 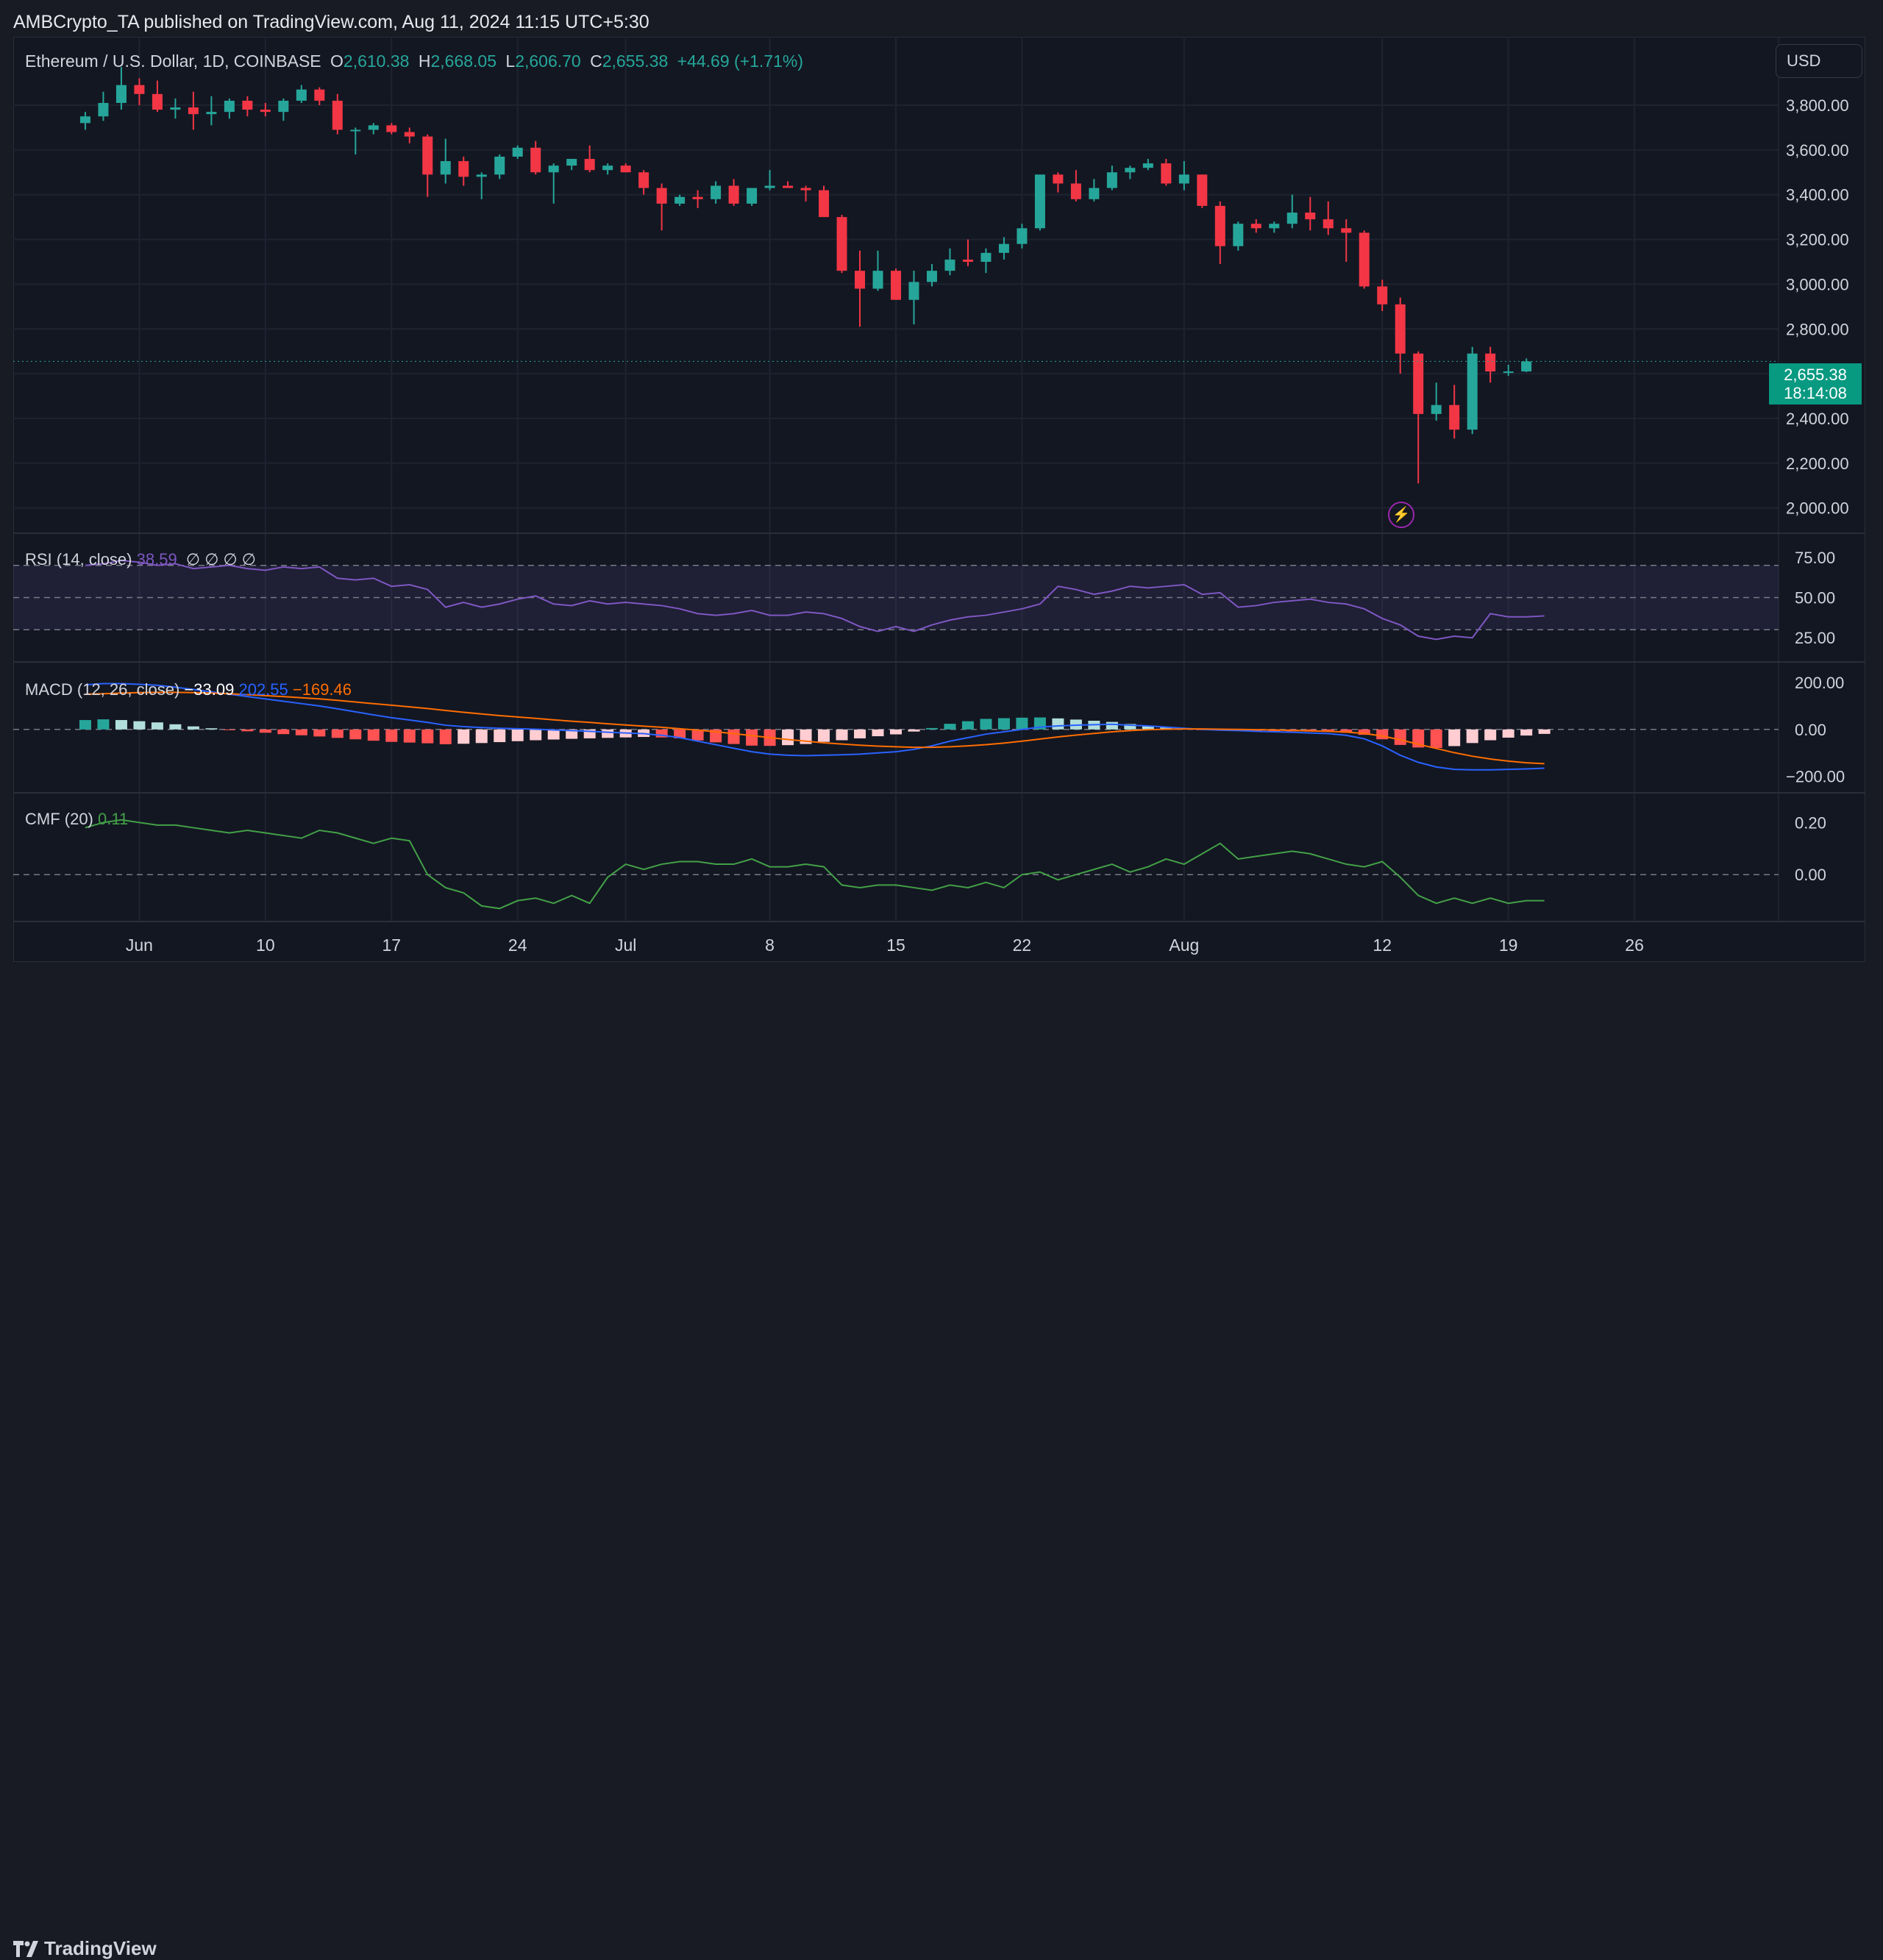 I want to click on cmf-pane: 0.20 0.00, so click(x=919, y=861).